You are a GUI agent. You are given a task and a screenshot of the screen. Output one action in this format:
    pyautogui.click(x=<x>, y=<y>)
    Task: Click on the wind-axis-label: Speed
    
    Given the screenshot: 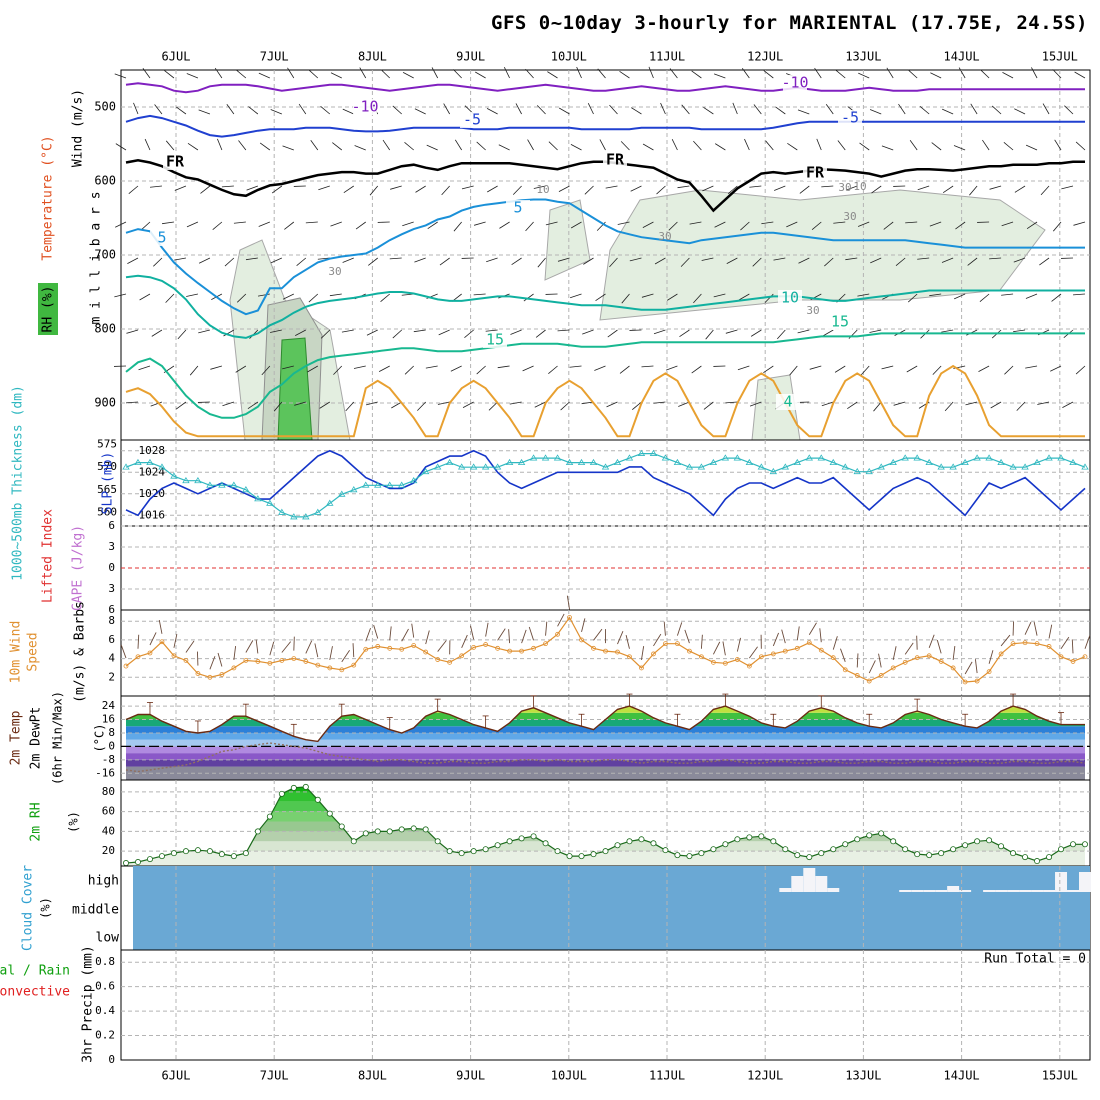 What is the action you would take?
    pyautogui.click(x=33, y=651)
    